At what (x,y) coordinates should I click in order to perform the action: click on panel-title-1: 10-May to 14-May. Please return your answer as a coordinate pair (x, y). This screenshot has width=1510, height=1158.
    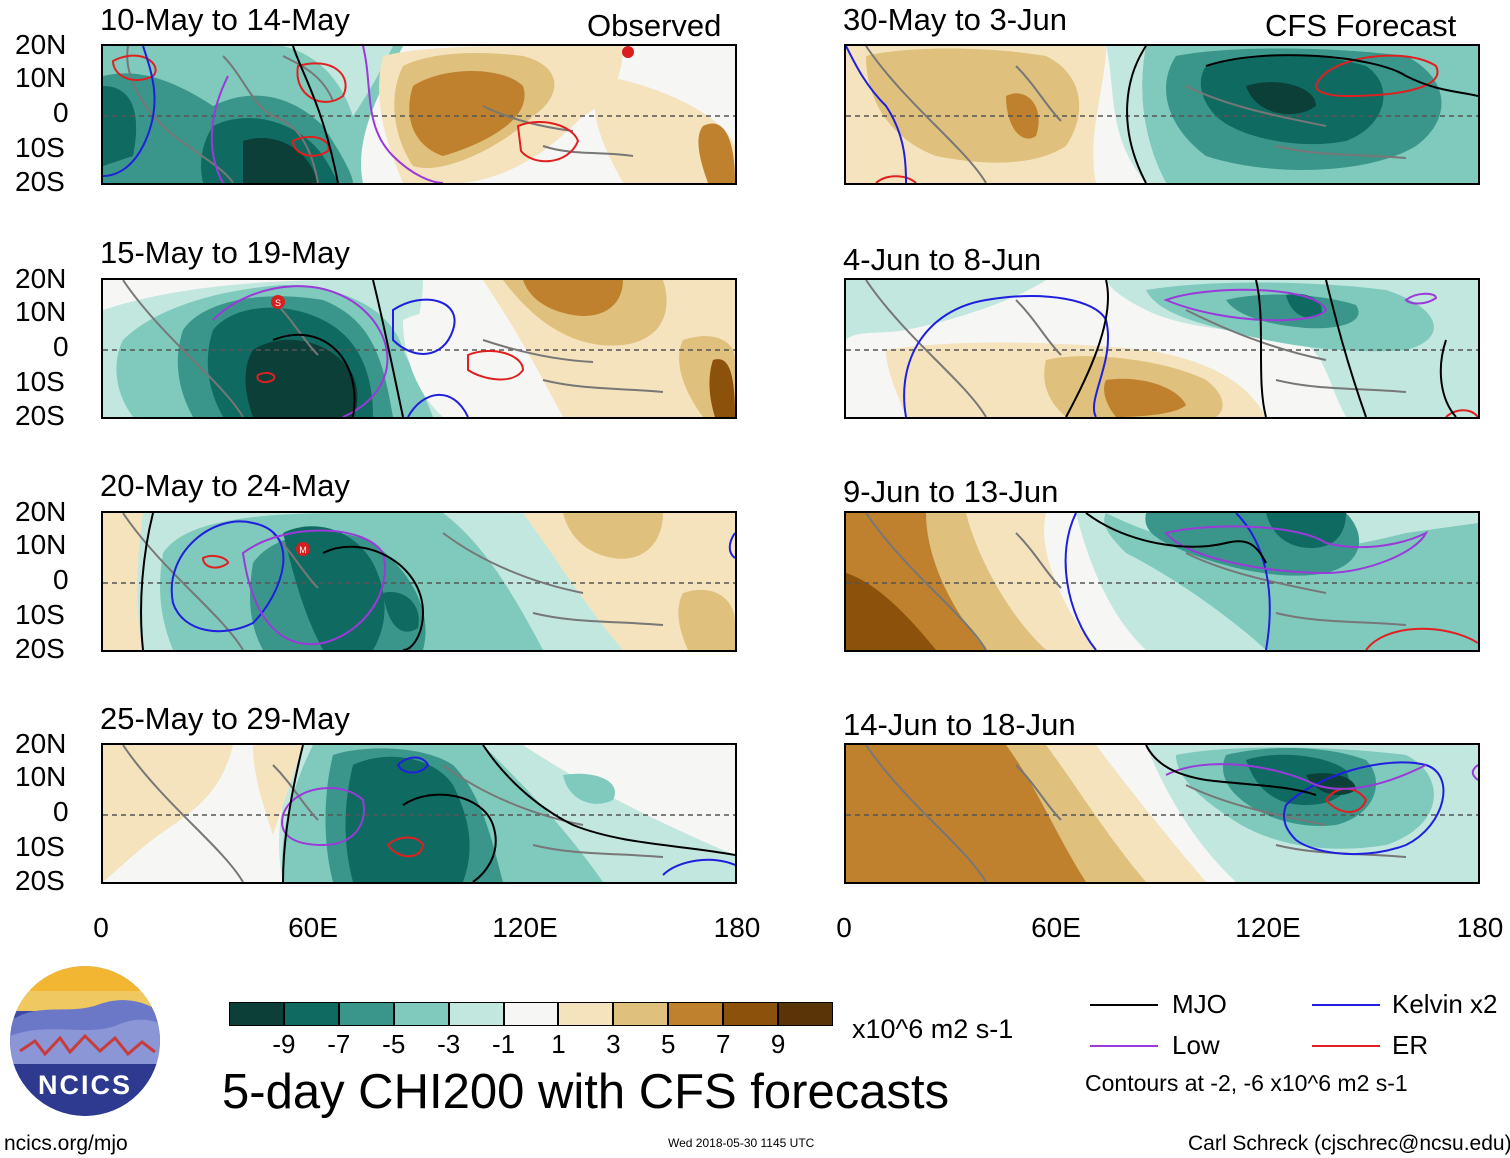
    Looking at the image, I should click on (225, 19).